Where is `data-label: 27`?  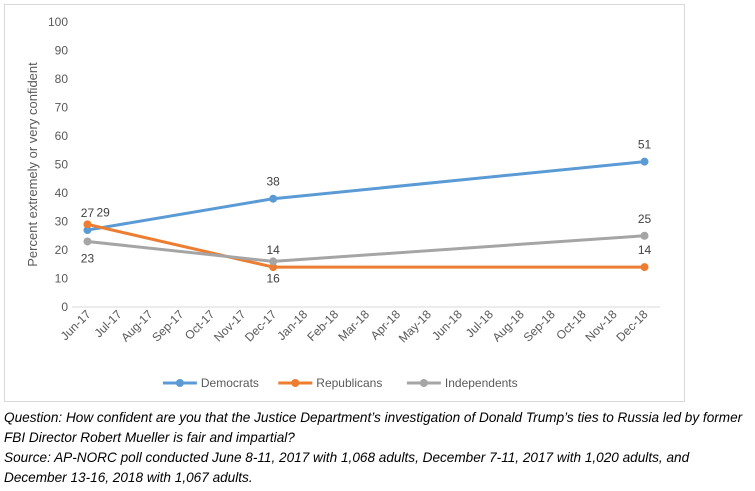 data-label: 27 is located at coordinates (88, 213).